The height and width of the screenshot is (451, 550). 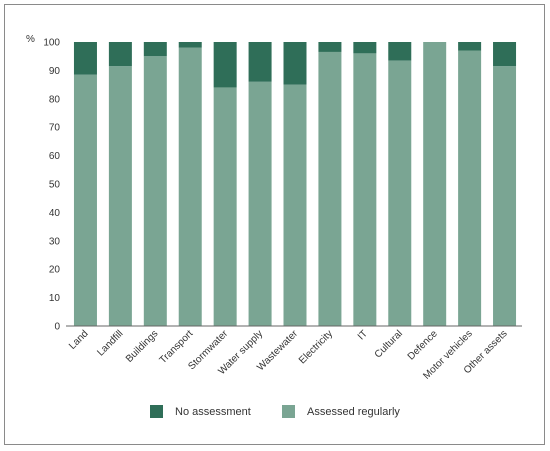 What do you see at coordinates (79, 340) in the screenshot?
I see `x-category-label: Land` at bounding box center [79, 340].